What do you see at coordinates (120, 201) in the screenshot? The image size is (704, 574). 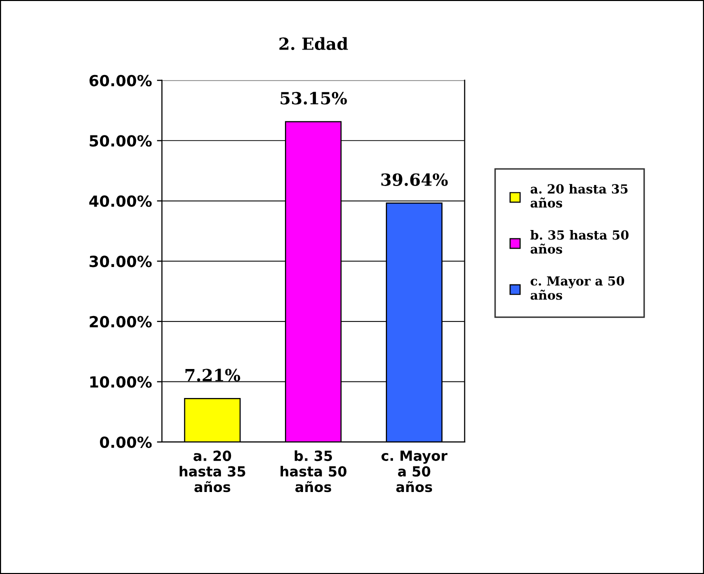 I see `y-tick-label: 40.00%` at bounding box center [120, 201].